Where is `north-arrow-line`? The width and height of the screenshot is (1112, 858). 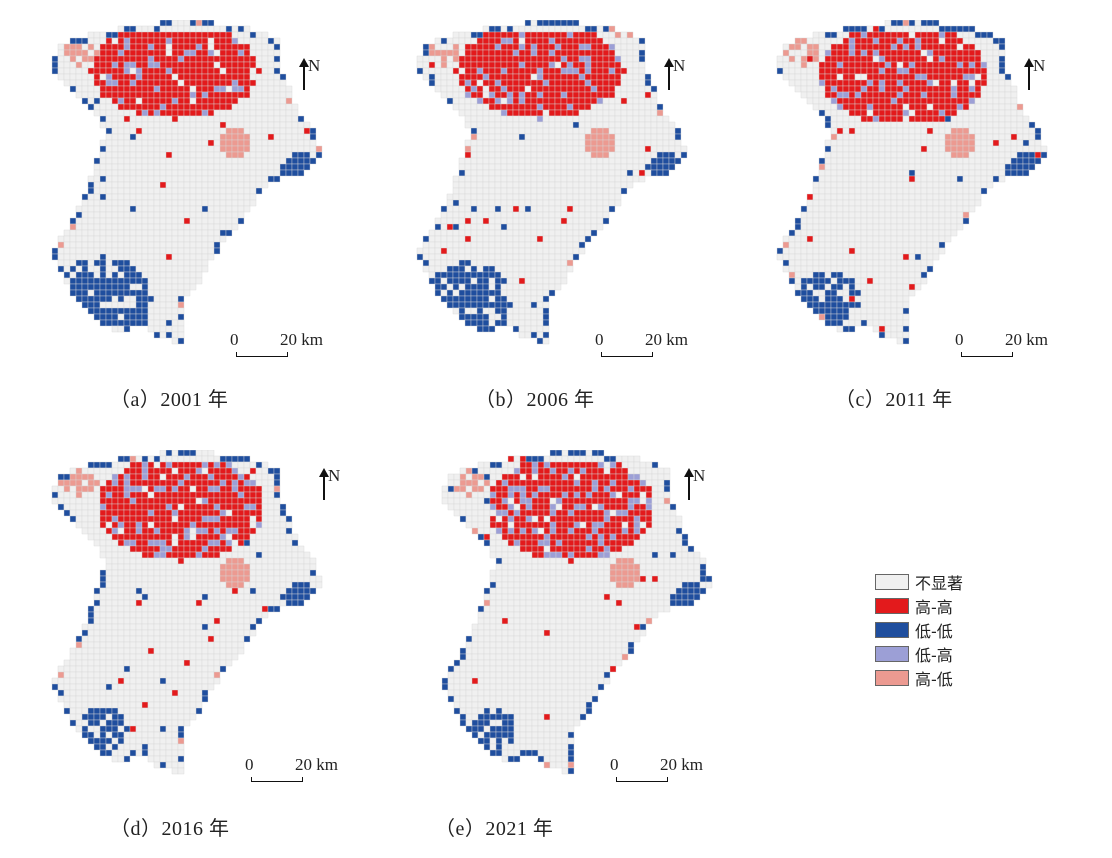 north-arrow-line is located at coordinates (304, 77).